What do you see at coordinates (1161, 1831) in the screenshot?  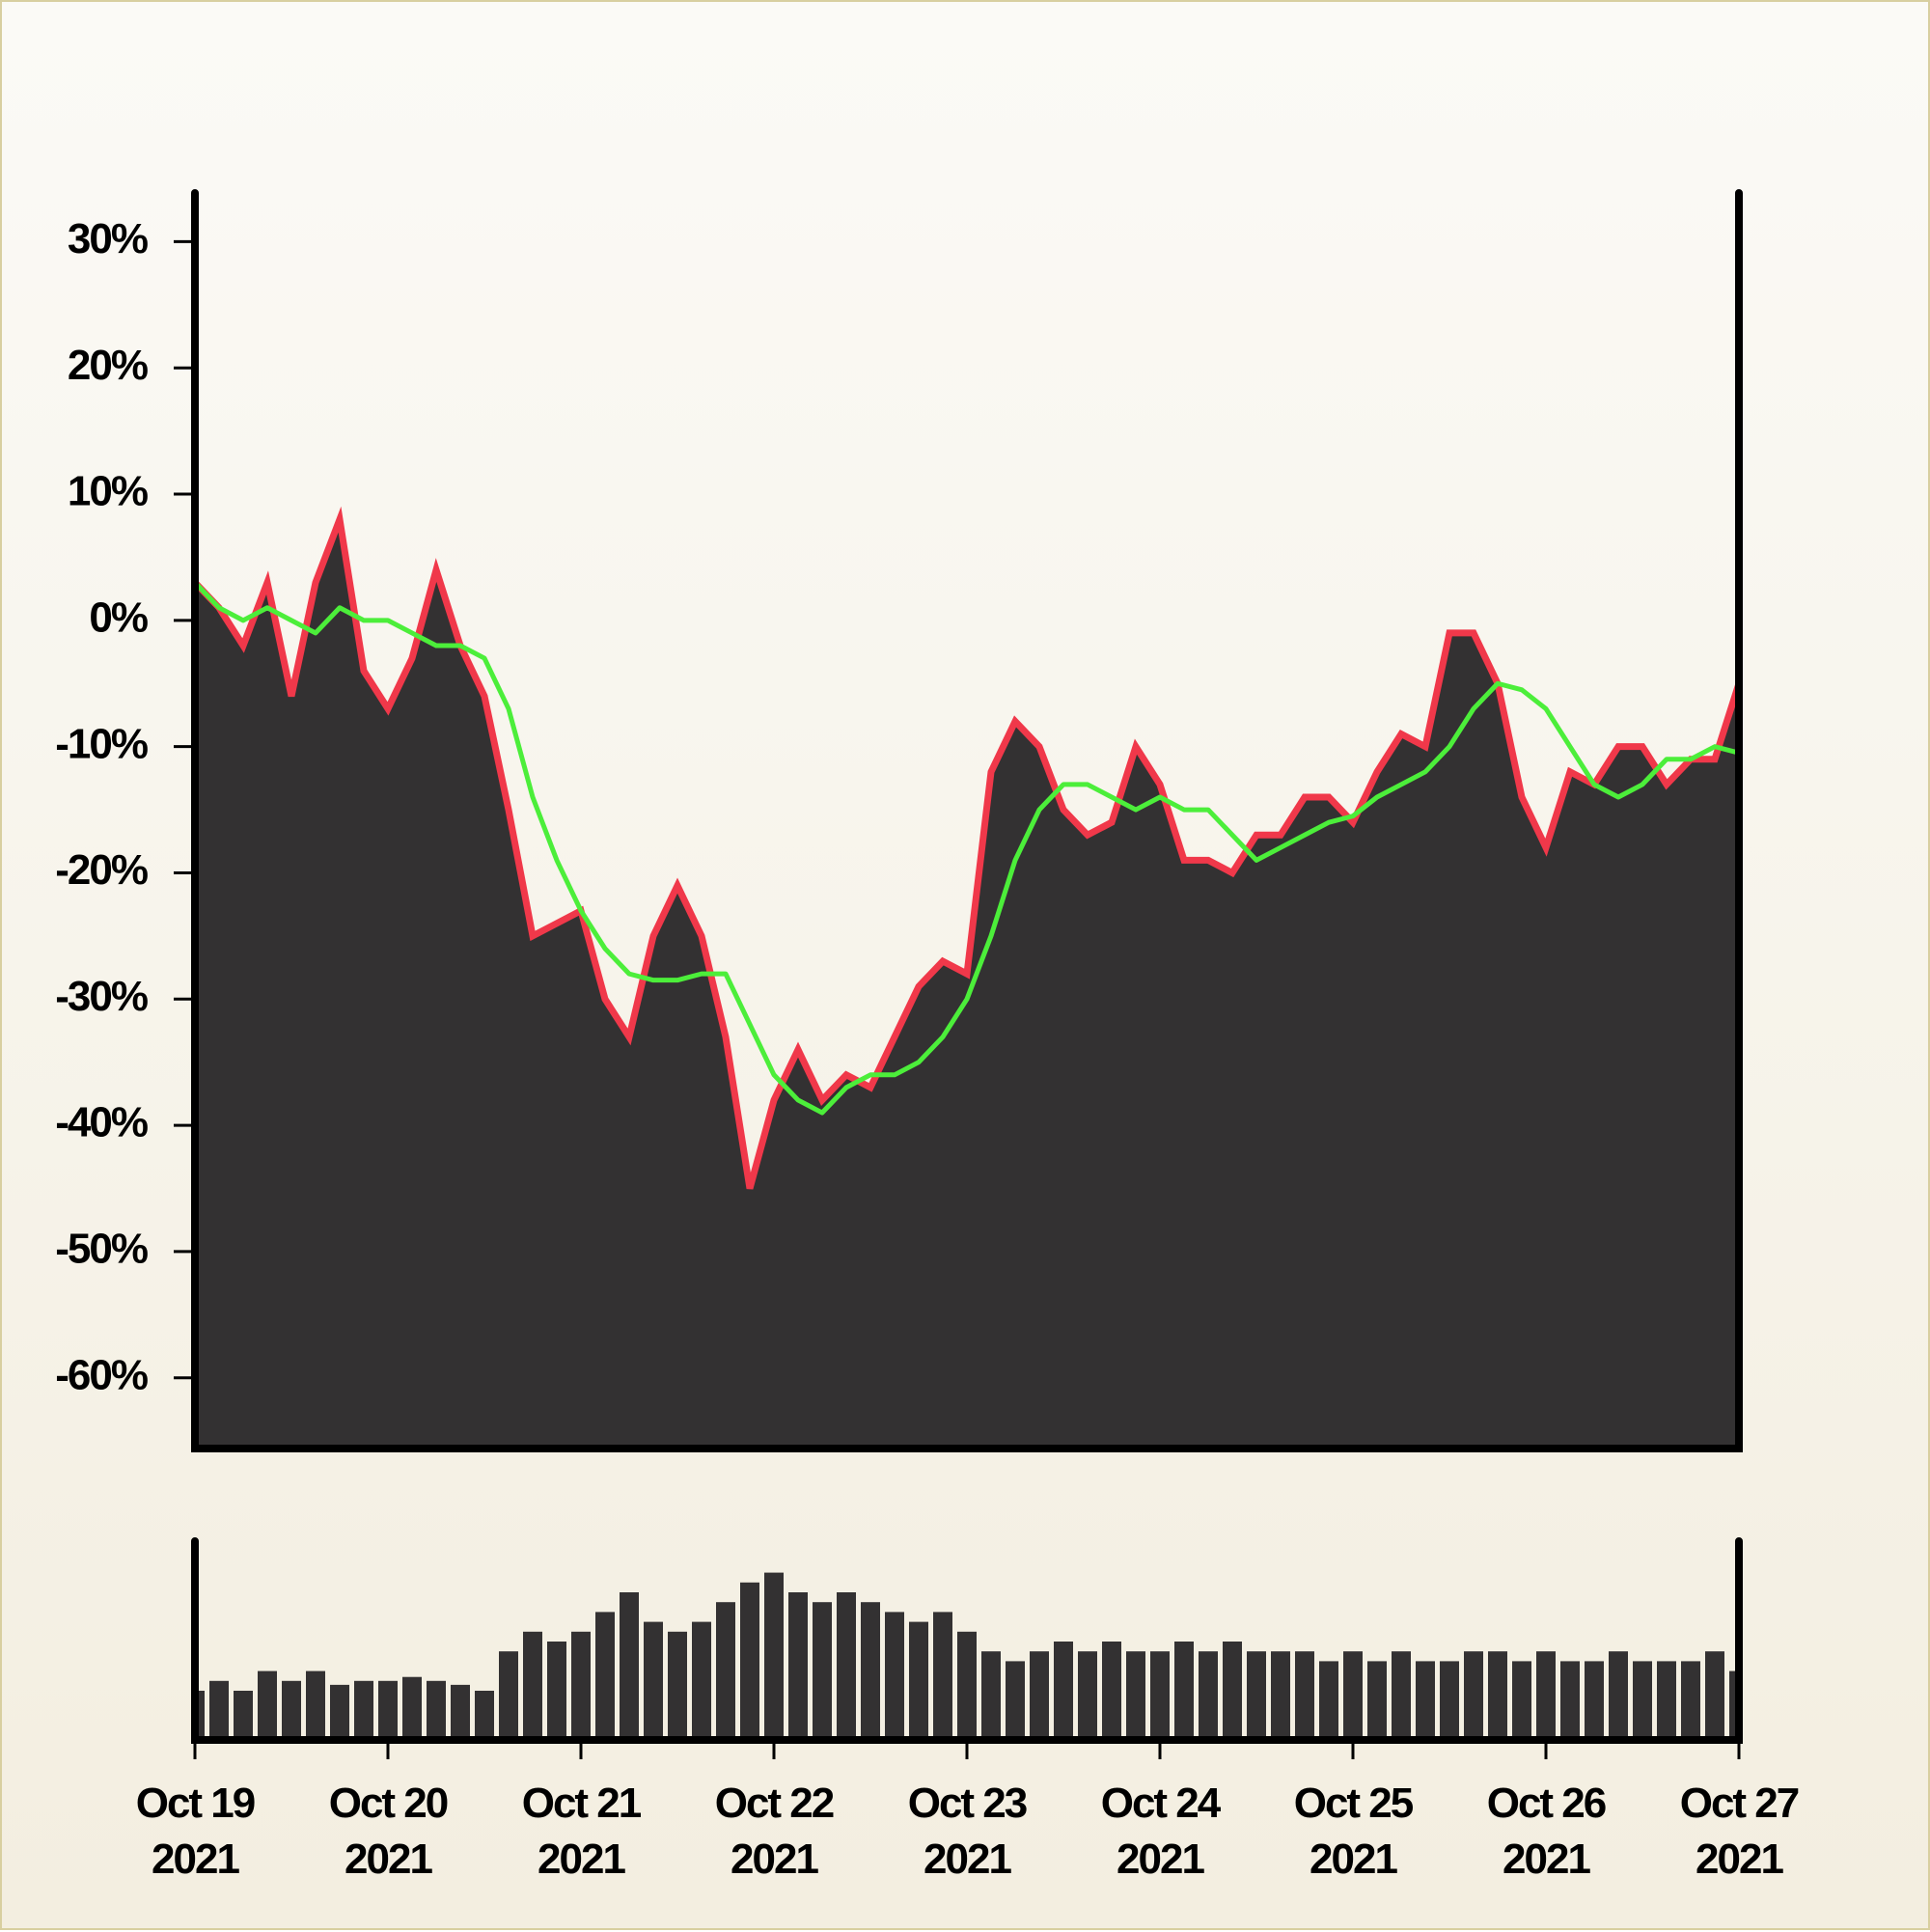 I see `x-tick-label: Oct 24 2021` at bounding box center [1161, 1831].